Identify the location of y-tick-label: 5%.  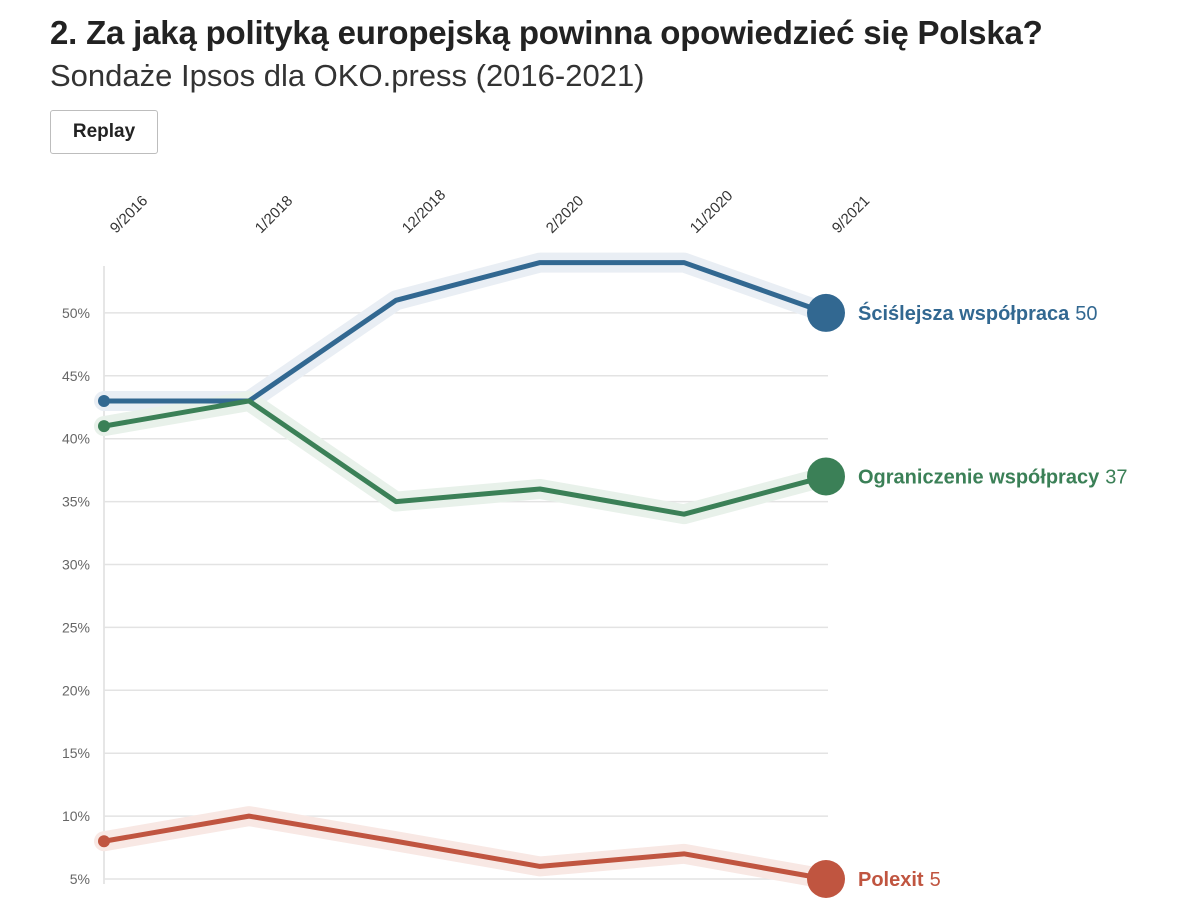
(80, 879).